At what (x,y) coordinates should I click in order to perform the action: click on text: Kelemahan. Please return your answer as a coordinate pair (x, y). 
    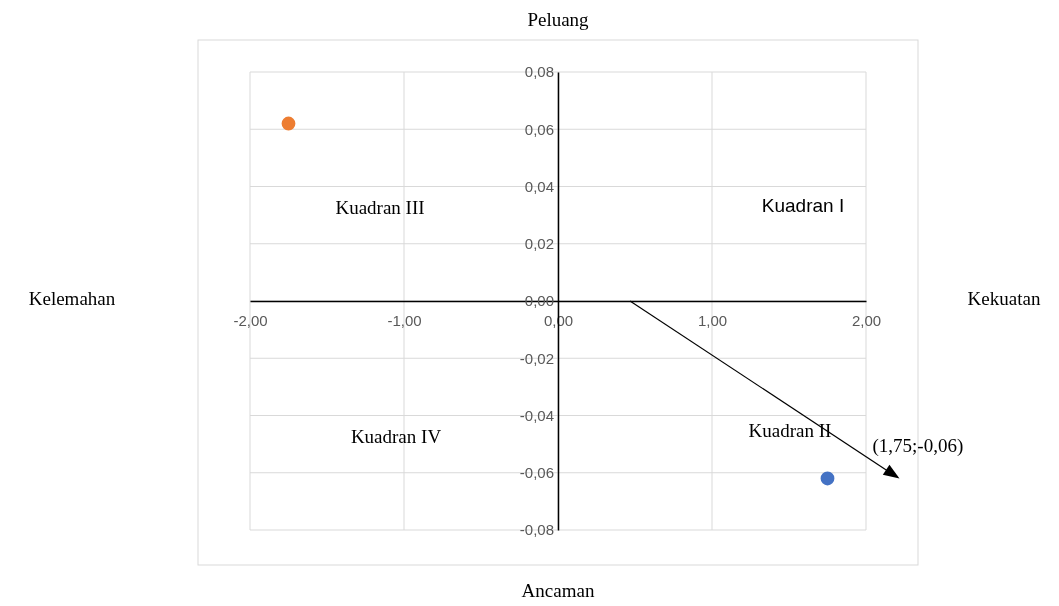
    Looking at the image, I should click on (72, 298).